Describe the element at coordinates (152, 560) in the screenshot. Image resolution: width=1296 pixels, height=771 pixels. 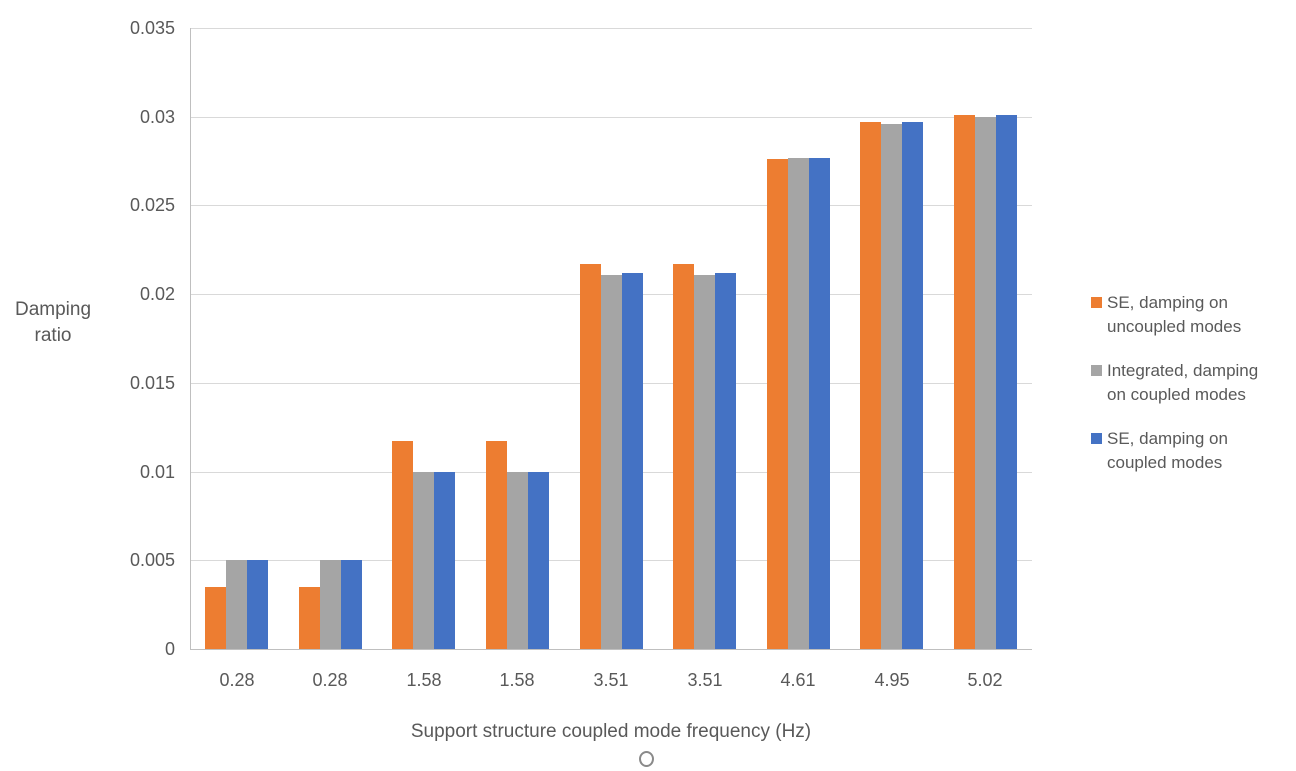
I see `y-tick-label: 0.005` at that location.